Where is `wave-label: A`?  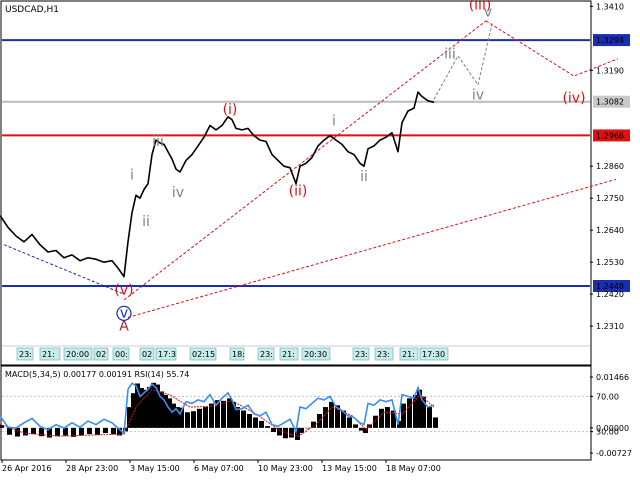 wave-label: A is located at coordinates (124, 326).